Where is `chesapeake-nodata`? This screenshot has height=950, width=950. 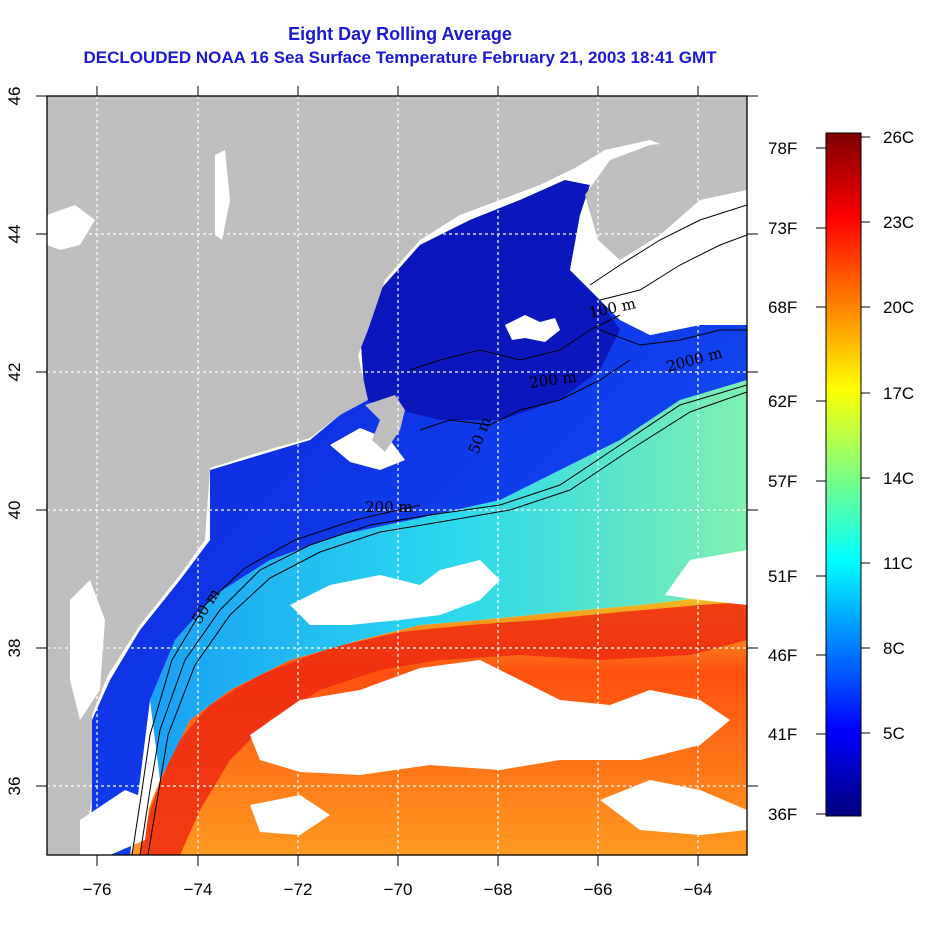
chesapeake-nodata is located at coordinates (87, 650).